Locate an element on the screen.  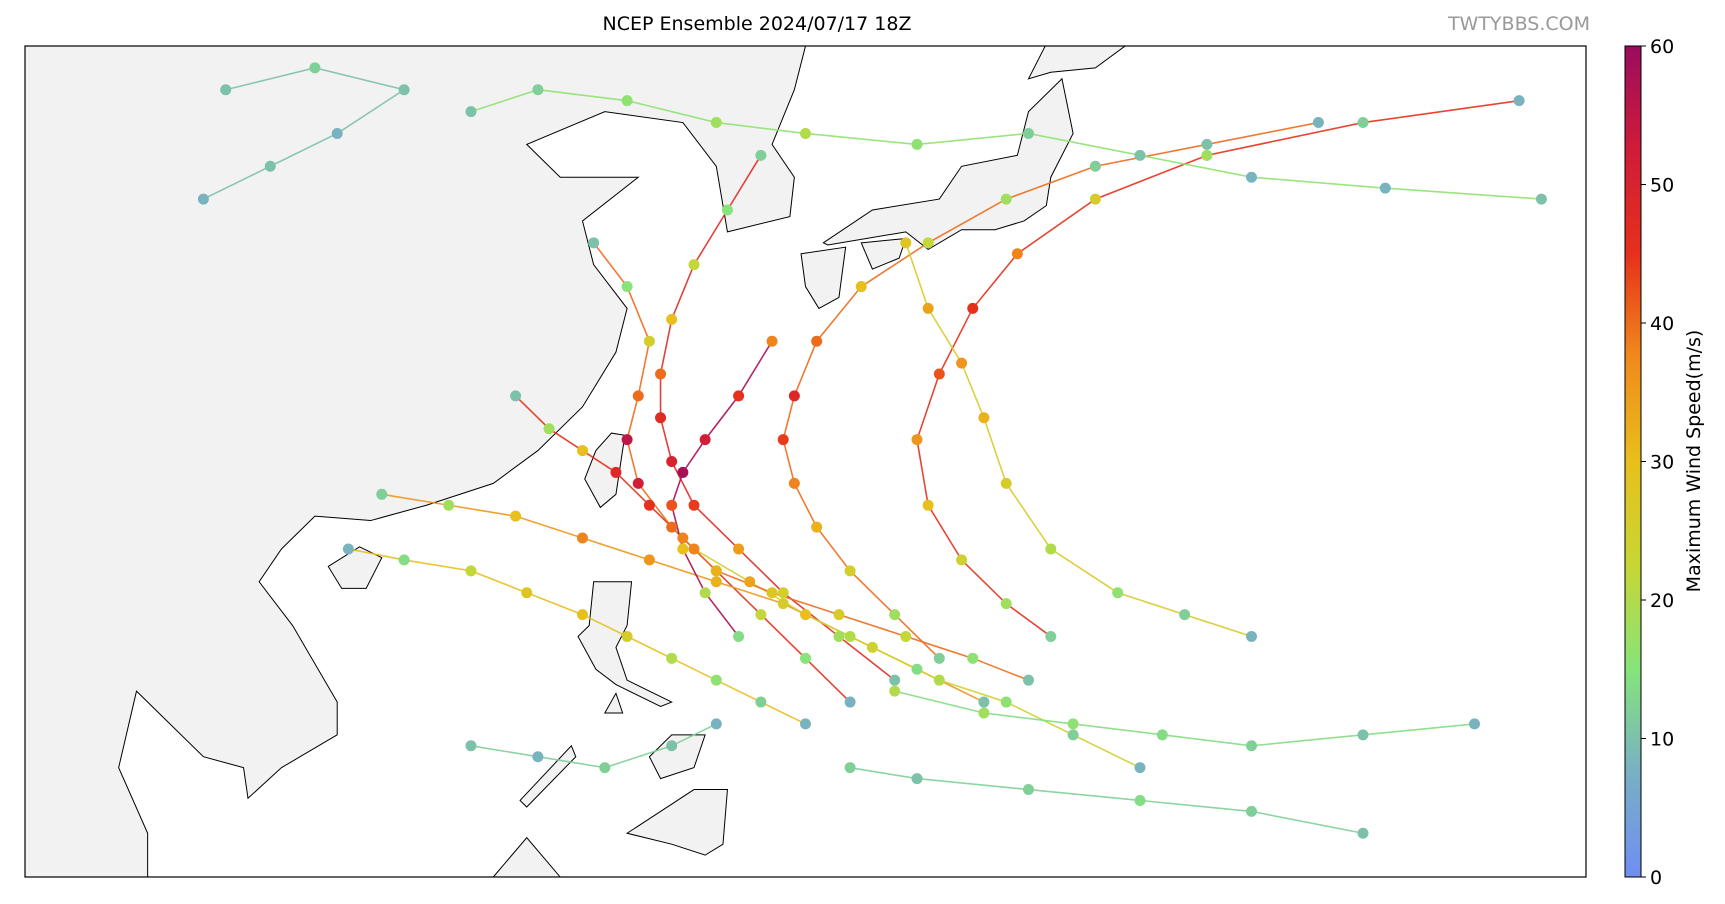
colorbar-tick-label: 30 is located at coordinates (1662, 463).